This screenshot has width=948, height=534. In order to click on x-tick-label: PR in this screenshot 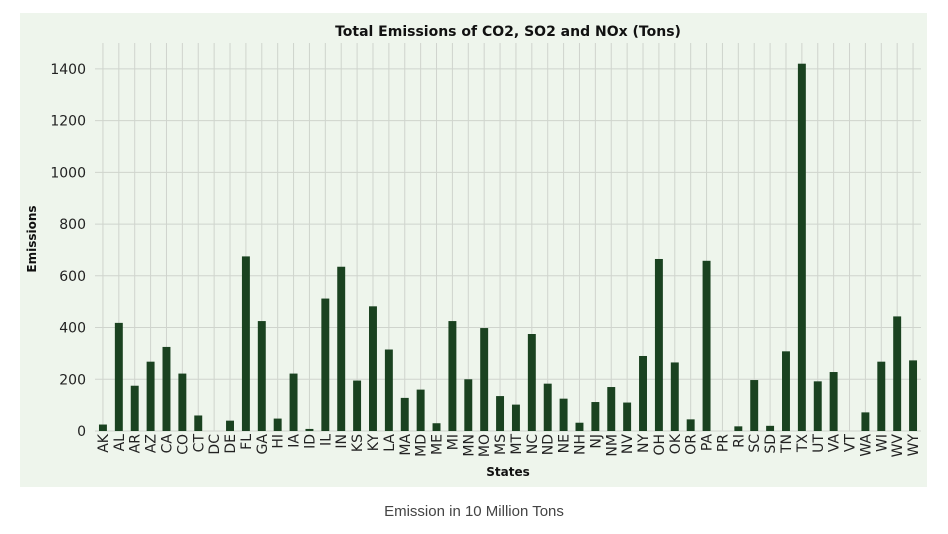, I will do `click(723, 443)`.